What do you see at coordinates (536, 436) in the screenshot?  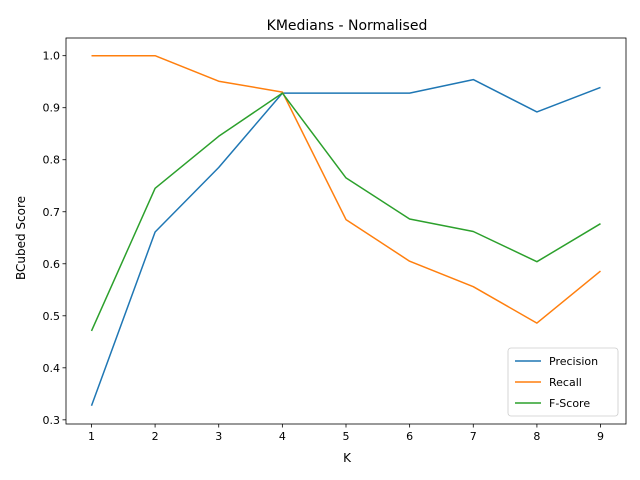 I see `x-tick-label: 8` at bounding box center [536, 436].